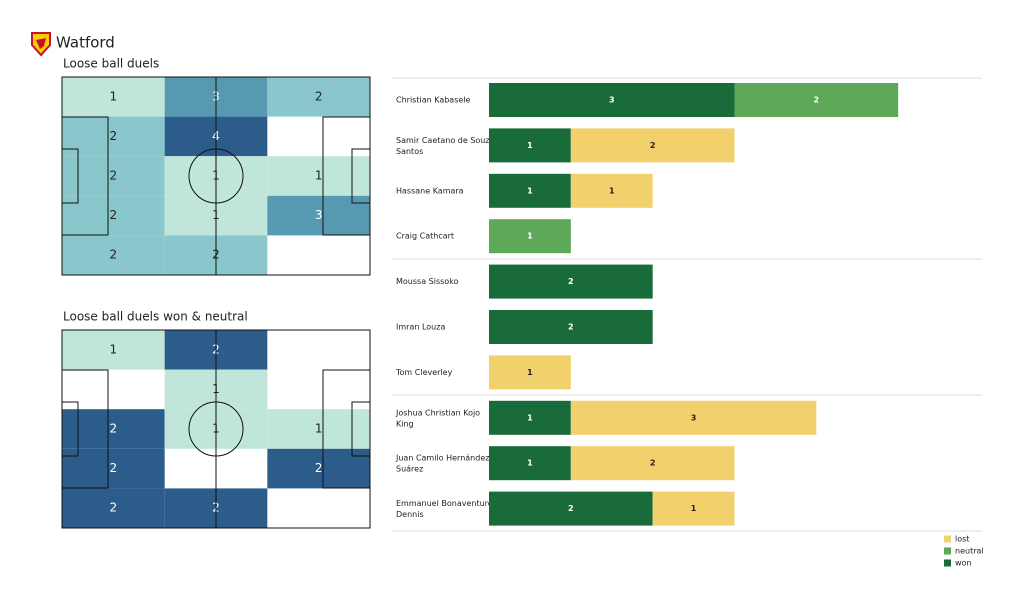  I want to click on player-name: Hassane Kamara, so click(430, 190).